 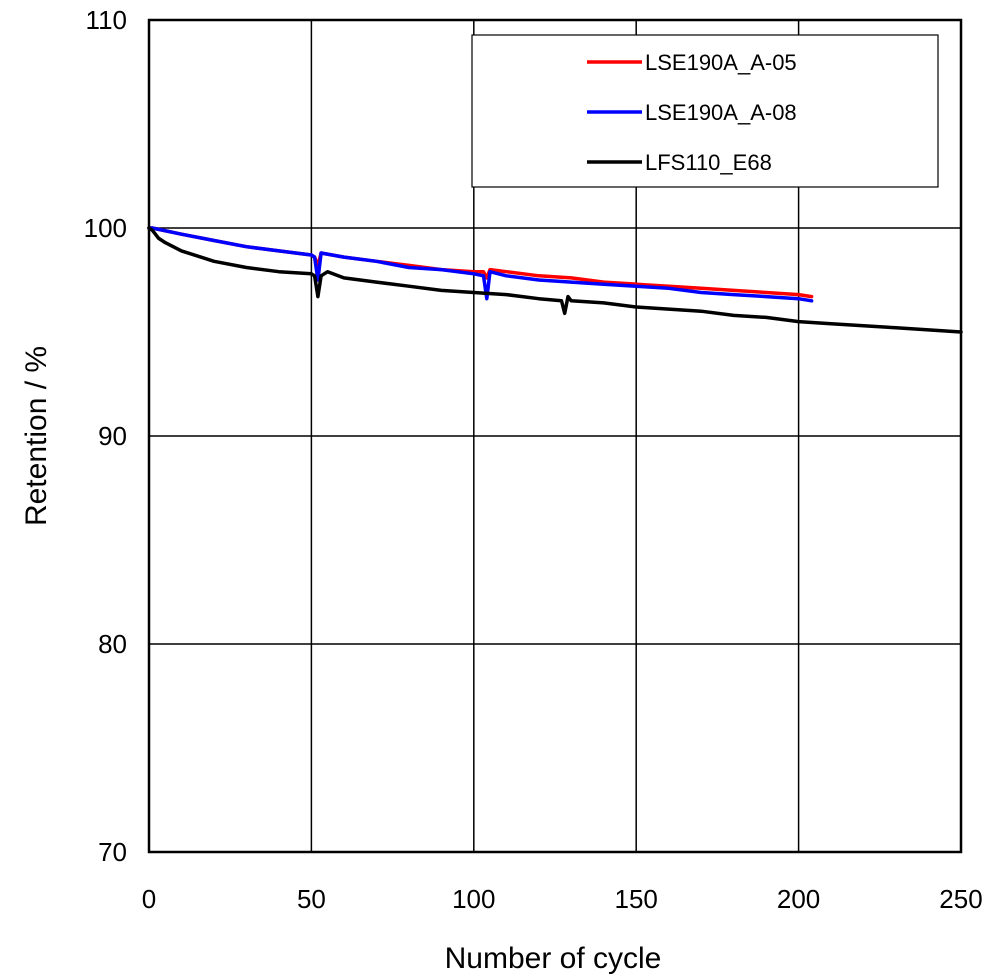 What do you see at coordinates (112, 852) in the screenshot?
I see `y-tick-label-70: 70` at bounding box center [112, 852].